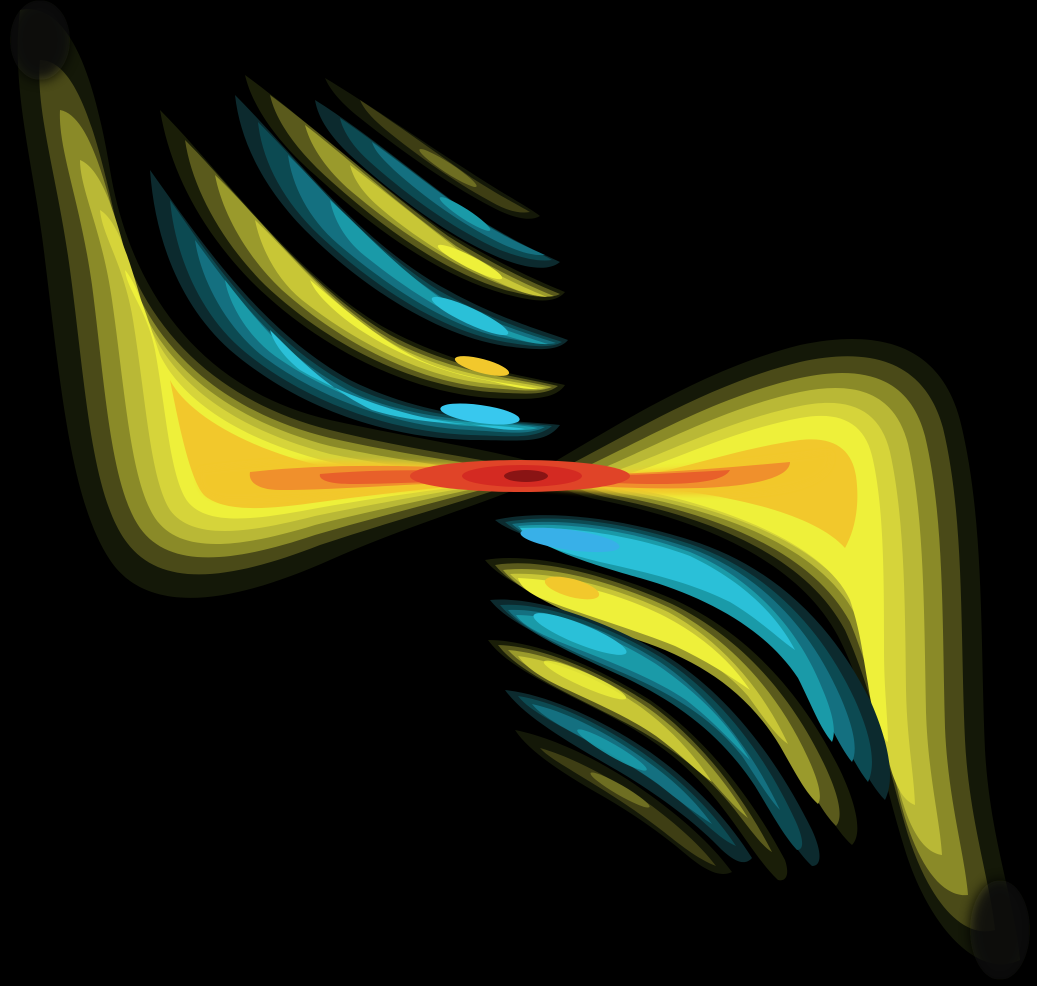  What do you see at coordinates (514, 476) in the screenshot?
I see `central-red-core` at bounding box center [514, 476].